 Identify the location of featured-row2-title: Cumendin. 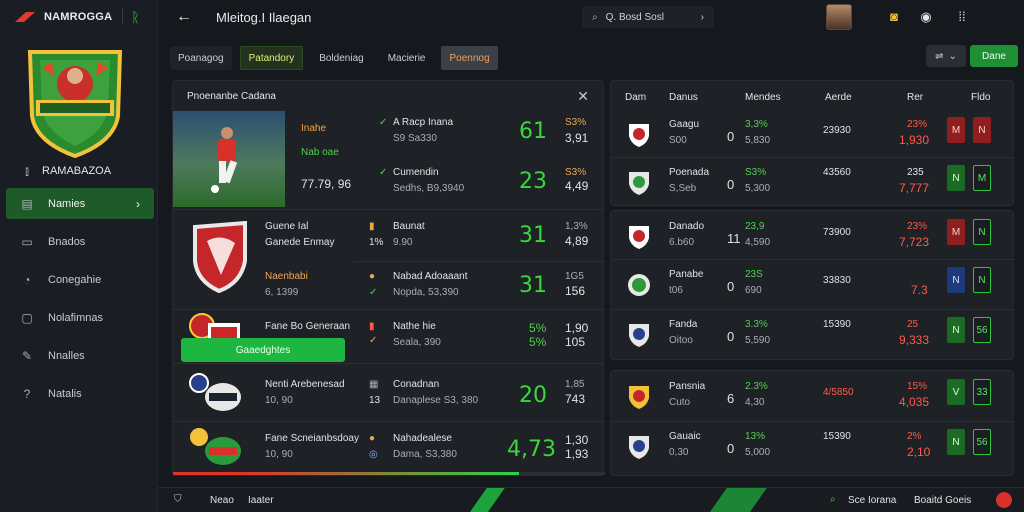
(416, 172).